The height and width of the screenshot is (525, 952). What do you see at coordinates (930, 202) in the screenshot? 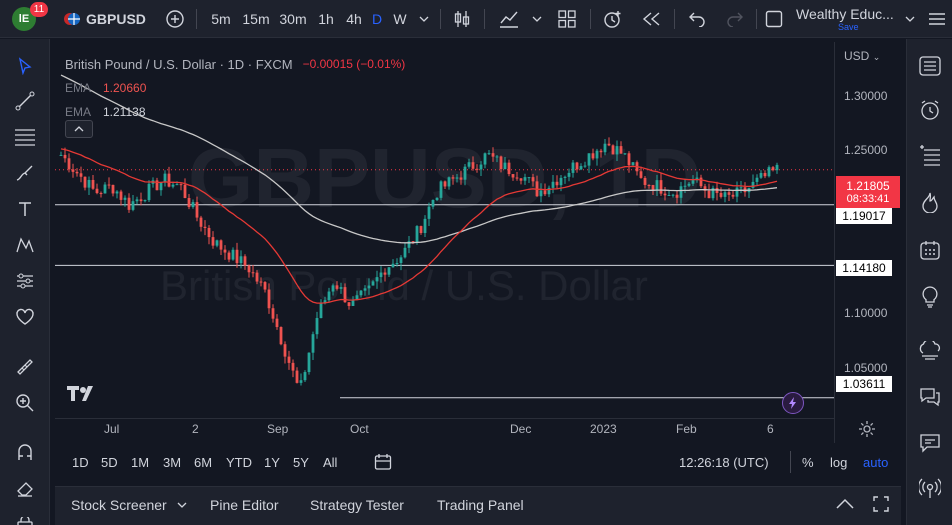
I see `hotlists-icon` at bounding box center [930, 202].